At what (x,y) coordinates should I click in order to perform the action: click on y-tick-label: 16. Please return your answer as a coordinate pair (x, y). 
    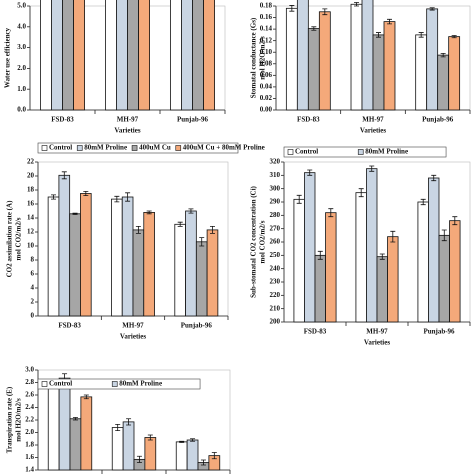
    Looking at the image, I should click on (31, 204).